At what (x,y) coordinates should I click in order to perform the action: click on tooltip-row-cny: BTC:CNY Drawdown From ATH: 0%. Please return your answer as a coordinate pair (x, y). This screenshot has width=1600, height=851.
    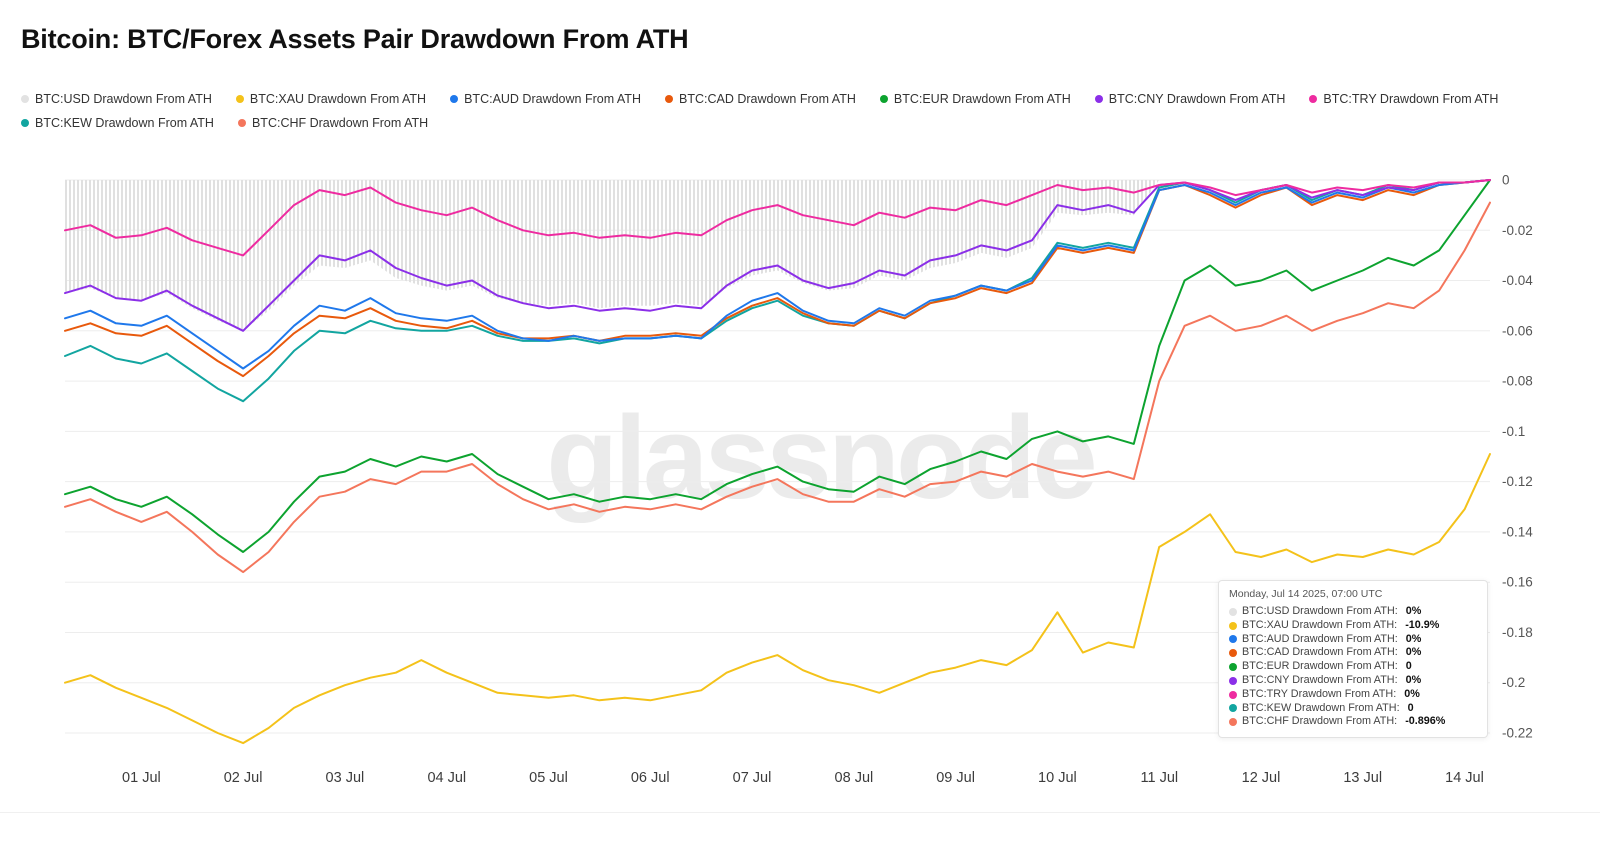
    Looking at the image, I should click on (1353, 681).